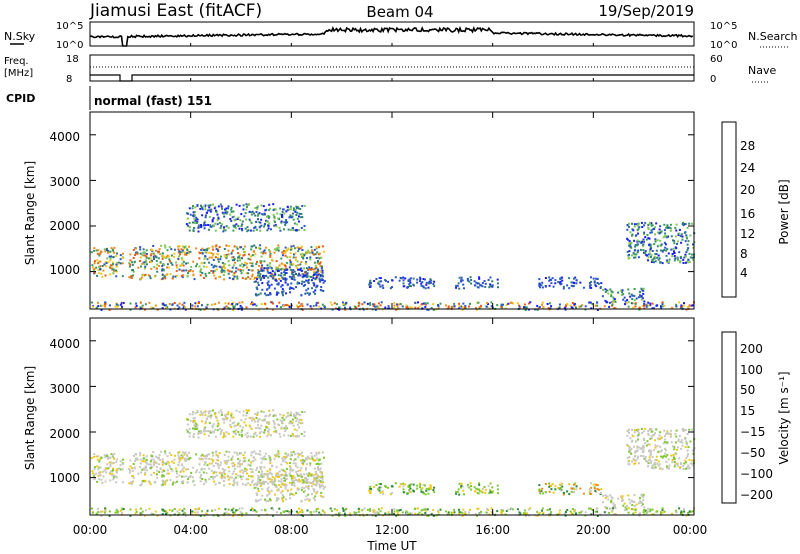  What do you see at coordinates (392, 78) in the screenshot?
I see `freq-trace` at bounding box center [392, 78].